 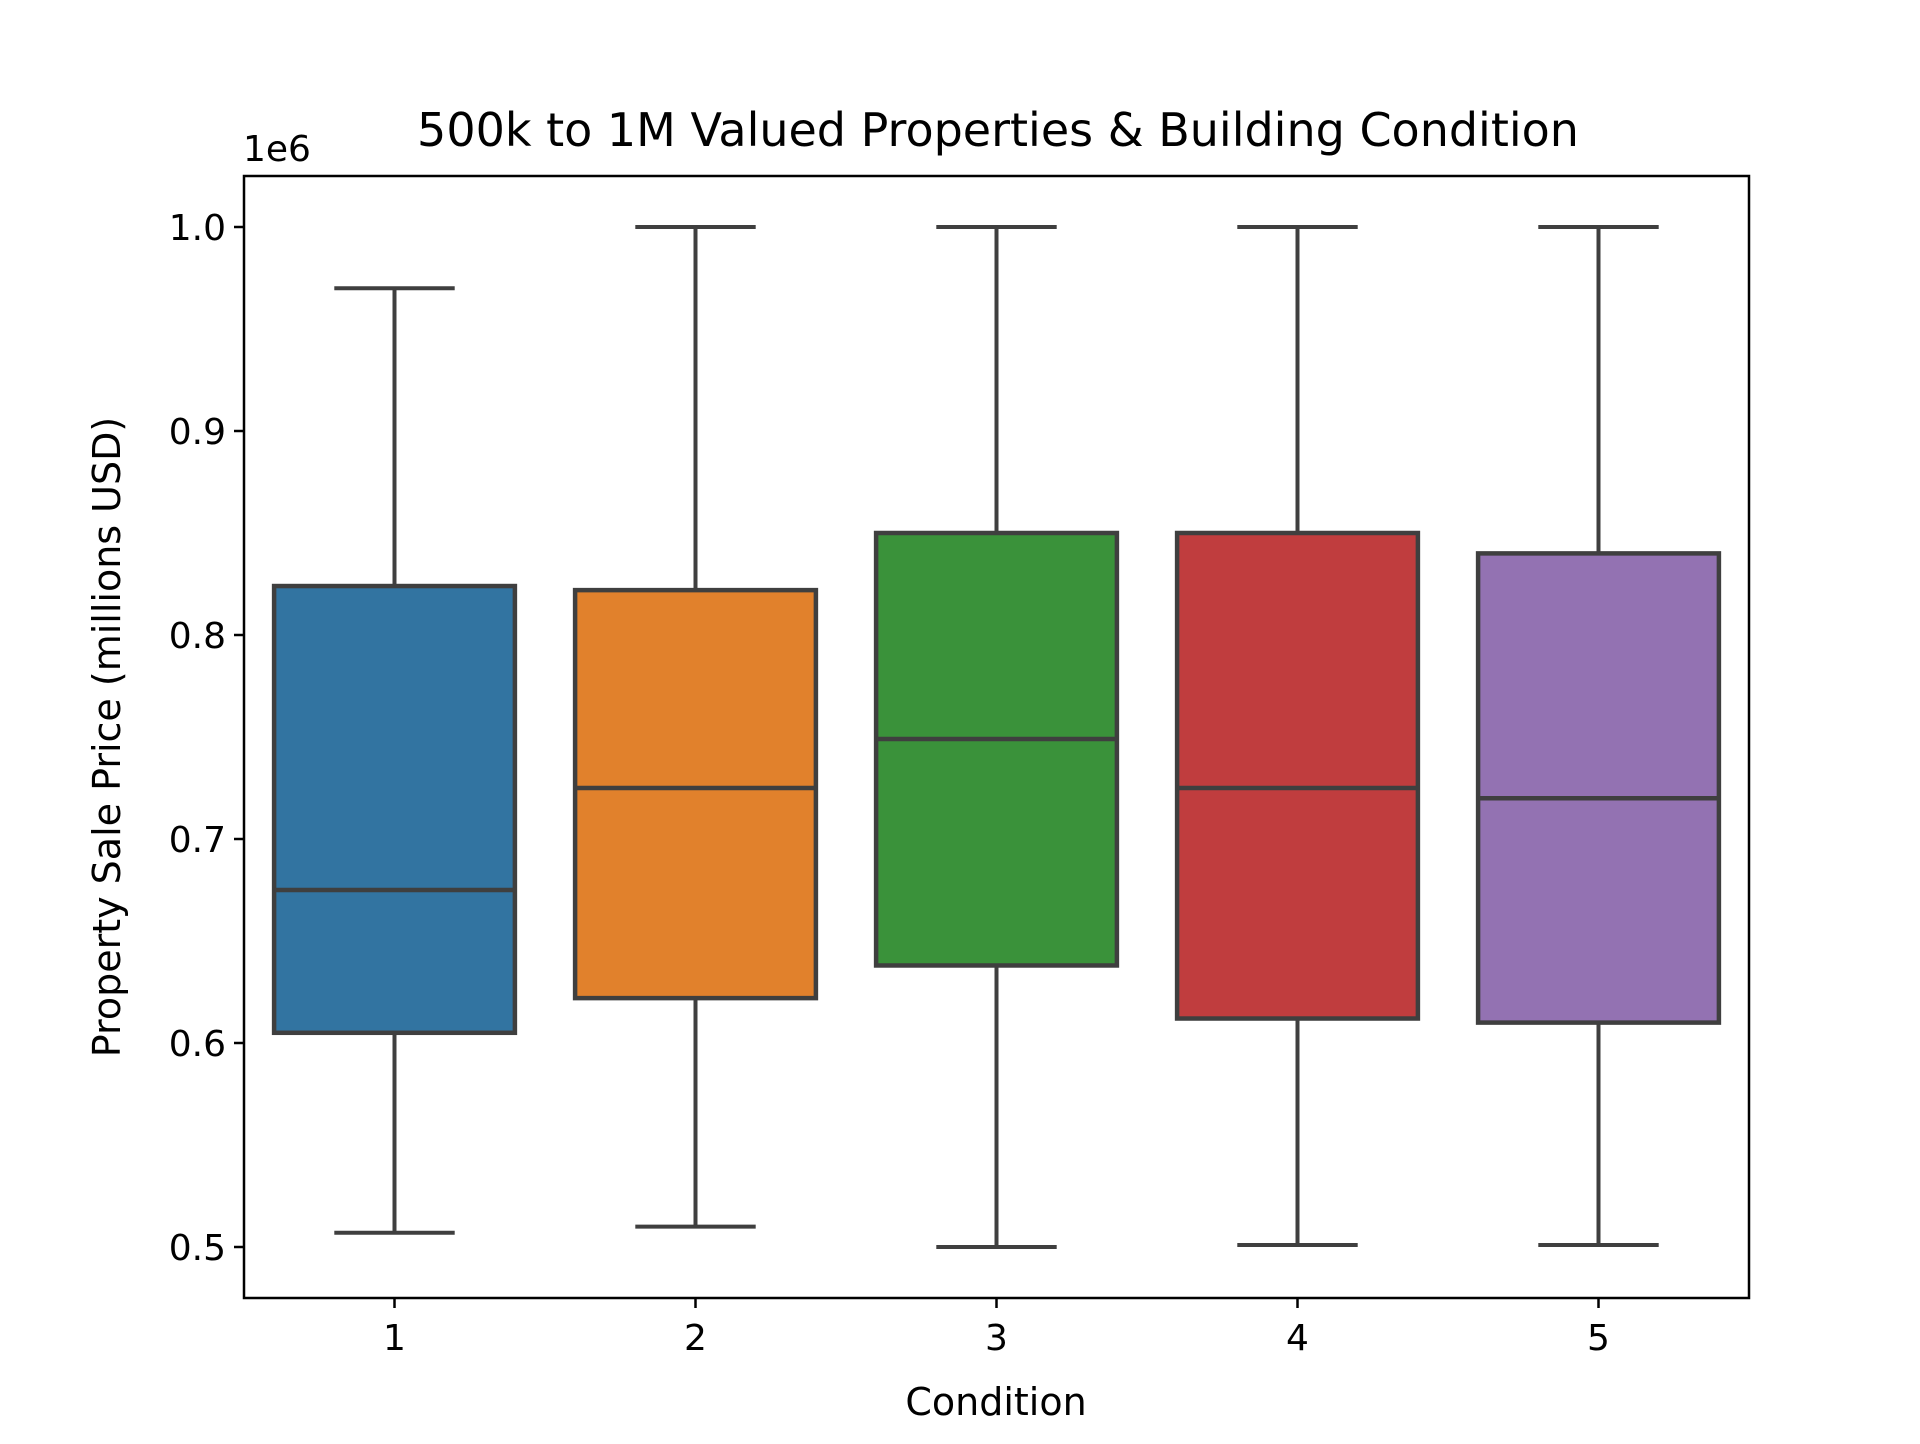 I want to click on x-tick-label: 1, so click(x=394, y=1338).